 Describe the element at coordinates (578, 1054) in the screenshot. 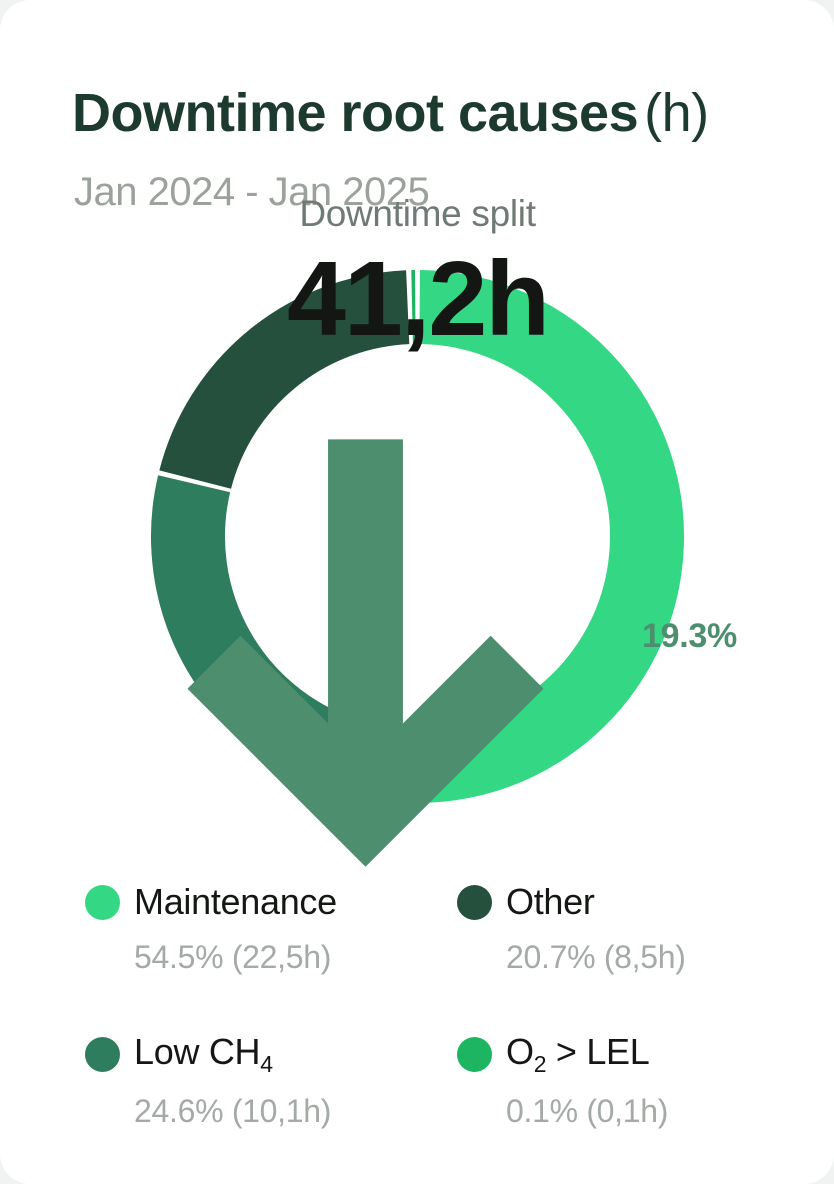

I see `legend-label: O2 > LEL` at that location.